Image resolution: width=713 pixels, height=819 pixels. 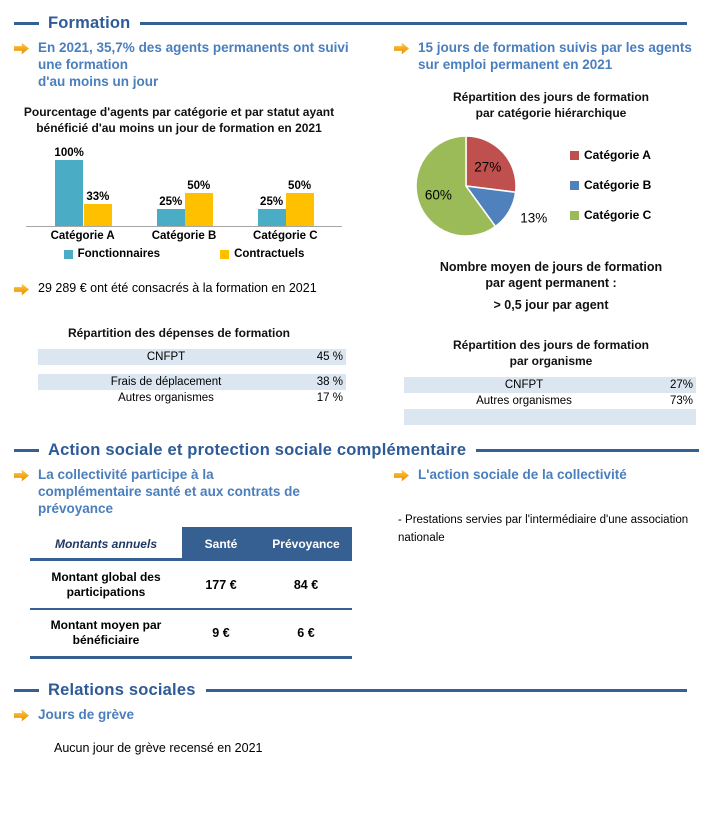 I want to click on section-header-relations-sociales: Relations sociales, so click(x=356, y=690).